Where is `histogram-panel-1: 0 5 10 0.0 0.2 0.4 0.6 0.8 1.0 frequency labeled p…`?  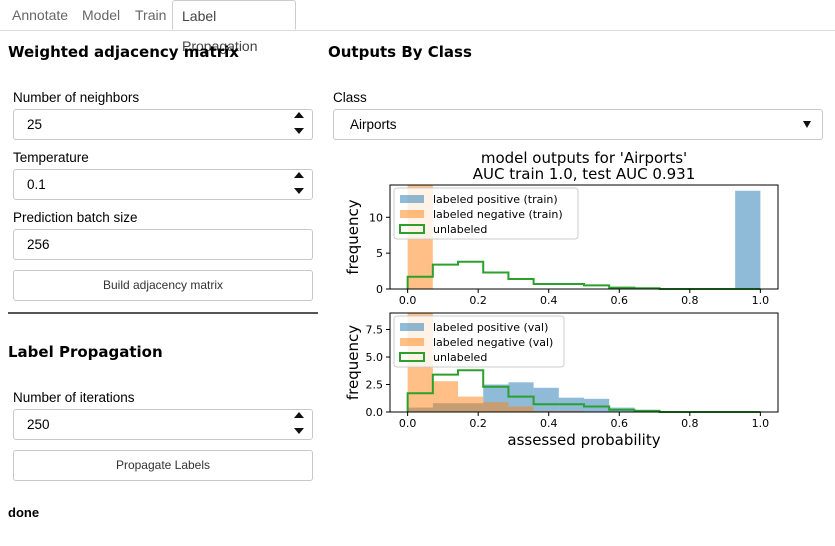 histogram-panel-1: 0 5 10 0.0 0.2 0.4 0.6 0.8 1.0 frequency labeled p… is located at coordinates (561, 245).